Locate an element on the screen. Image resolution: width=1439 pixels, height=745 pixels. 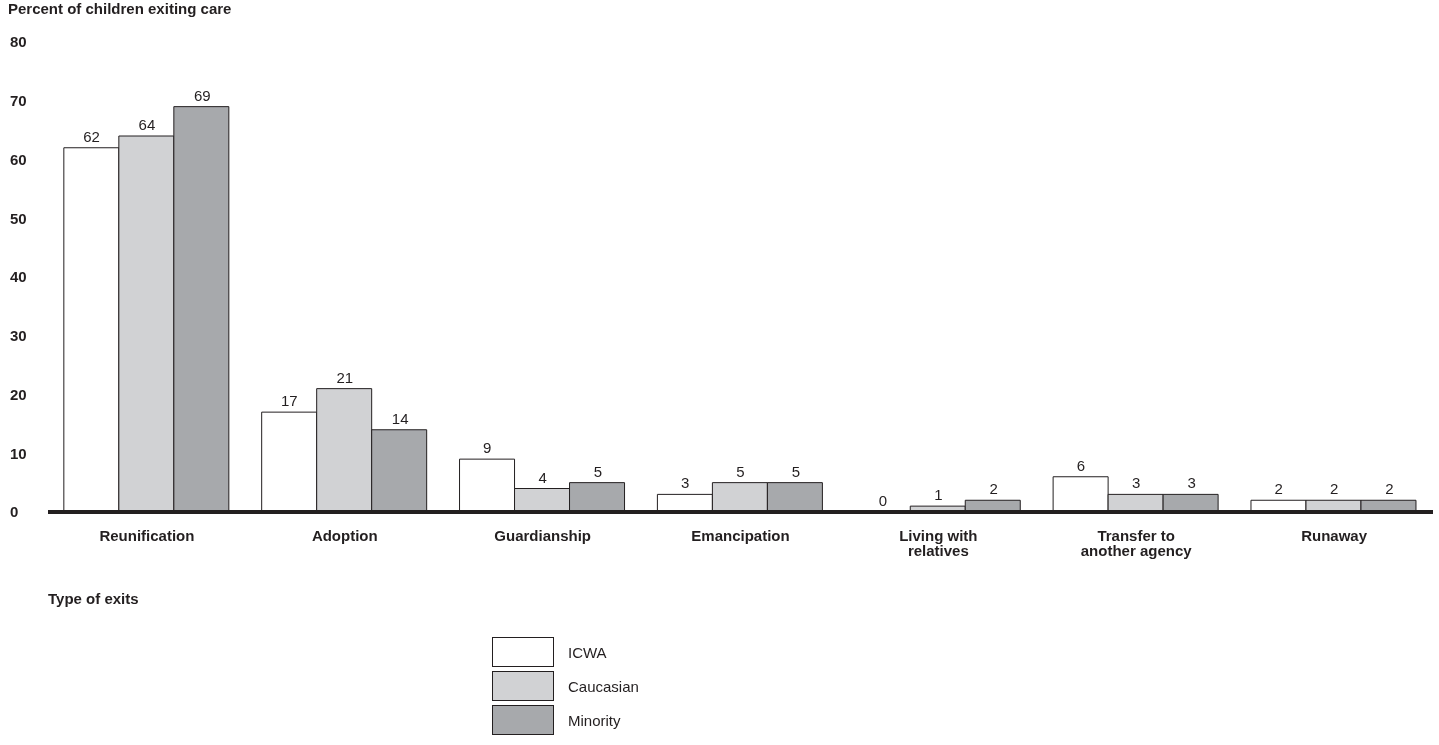
data-label: 17 is located at coordinates (289, 401).